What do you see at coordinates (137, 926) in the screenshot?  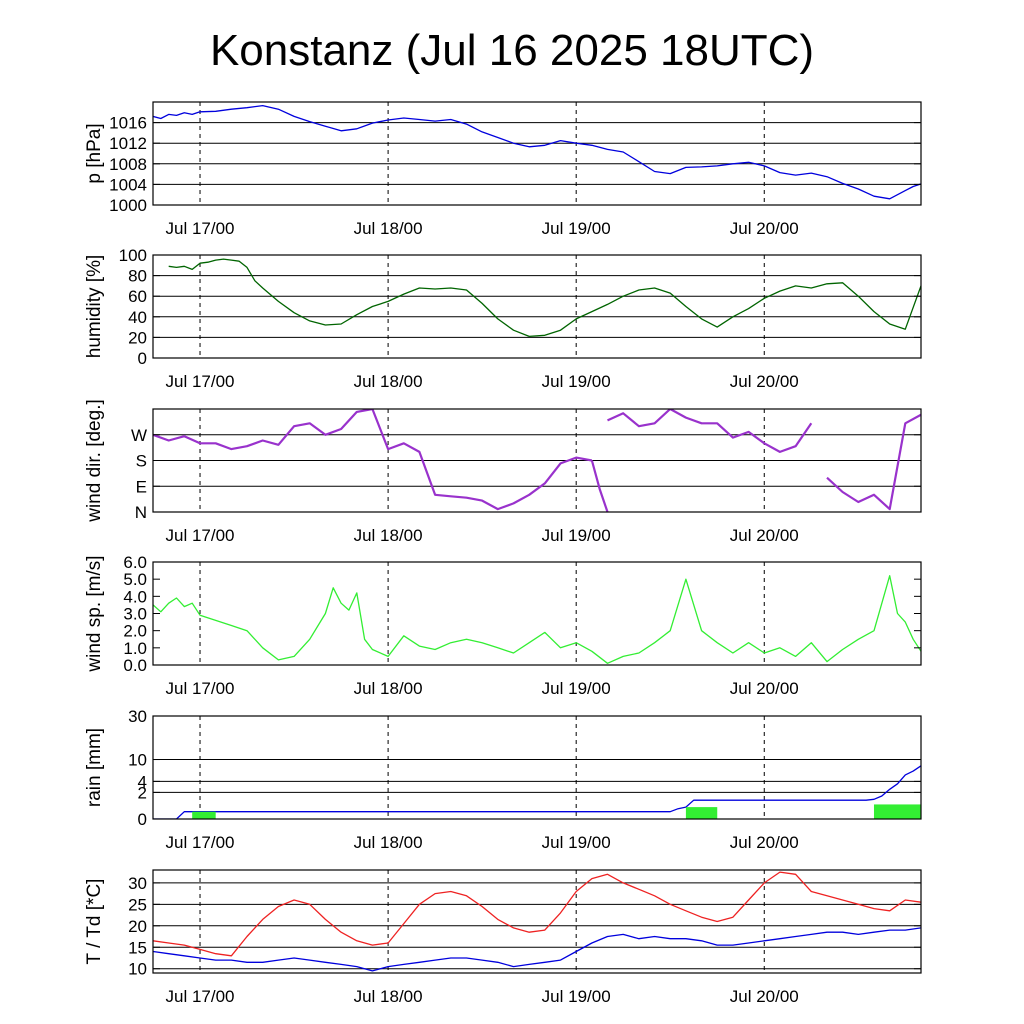 I see `temperature-ytick-label: 20` at bounding box center [137, 926].